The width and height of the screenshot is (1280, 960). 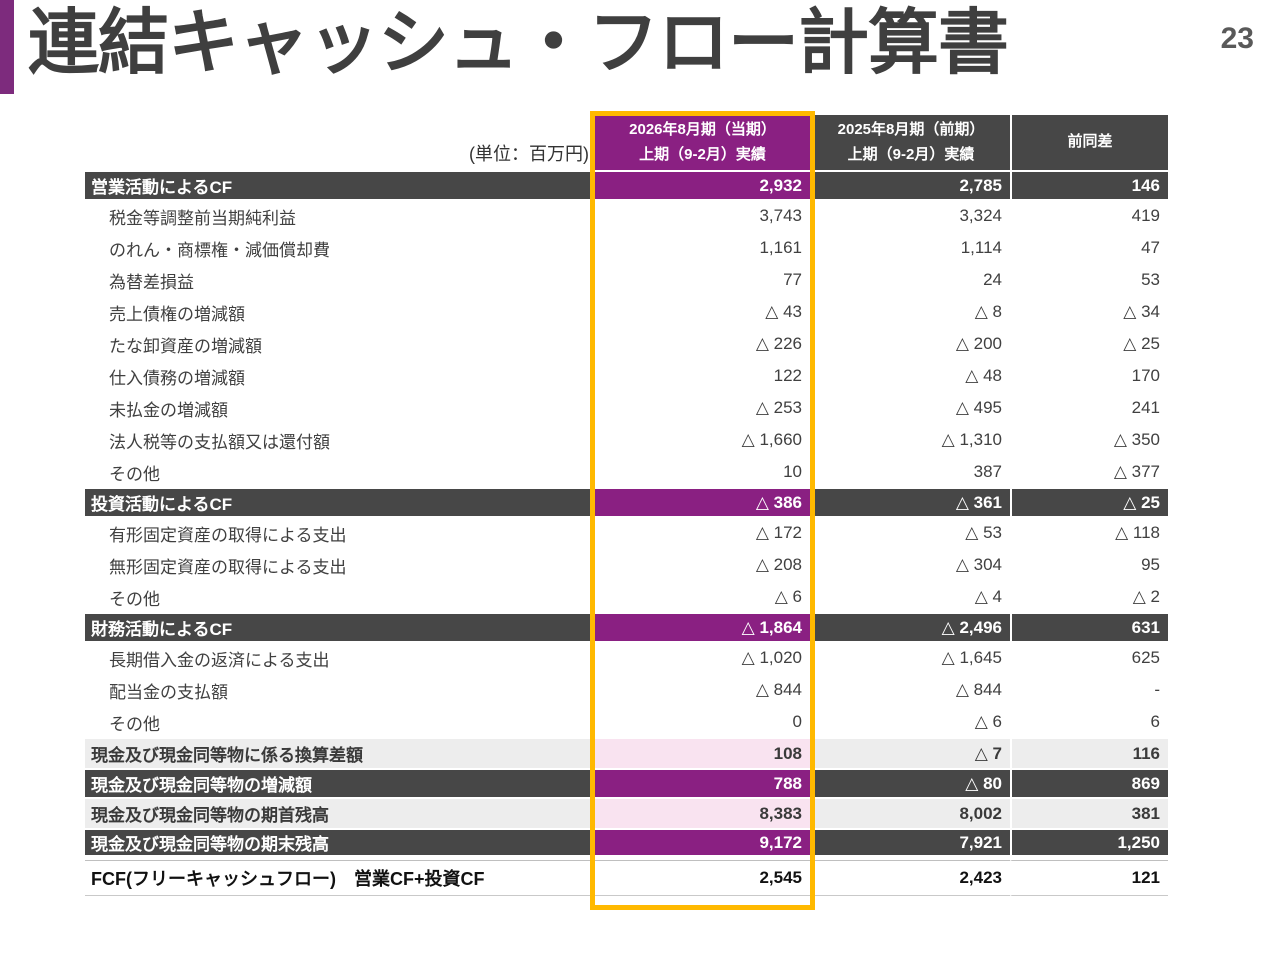 I want to click on table-row-detail: 有形固定資産の取得による支出 △ 172 △ 53 △ 118, so click(x=626, y=534).